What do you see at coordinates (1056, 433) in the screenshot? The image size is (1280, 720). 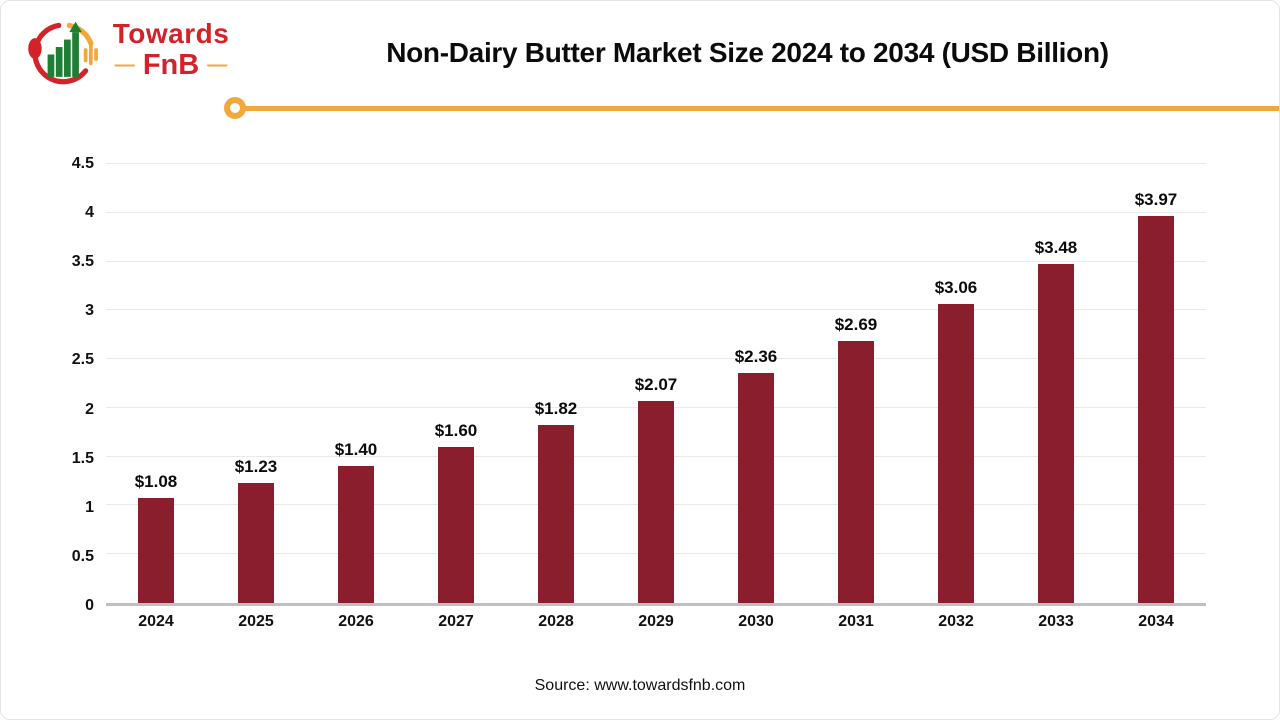 I see `bar-2033` at bounding box center [1056, 433].